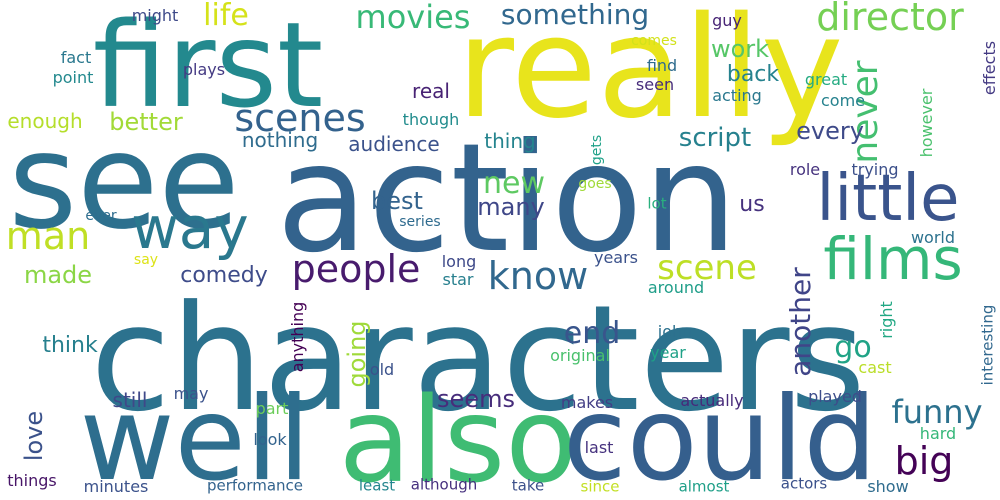 Image resolution: width=1000 pixels, height=500 pixels. What do you see at coordinates (297, 337) in the screenshot?
I see `word: anything` at bounding box center [297, 337].